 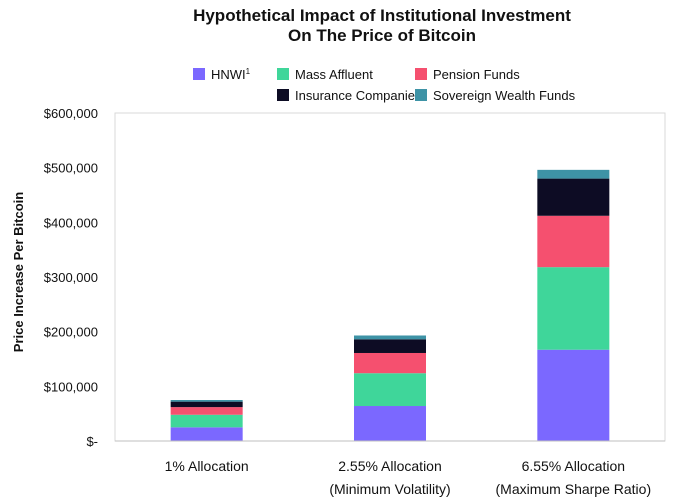 I want to click on x-tick-label: 2.55% Allocation, so click(x=390, y=466).